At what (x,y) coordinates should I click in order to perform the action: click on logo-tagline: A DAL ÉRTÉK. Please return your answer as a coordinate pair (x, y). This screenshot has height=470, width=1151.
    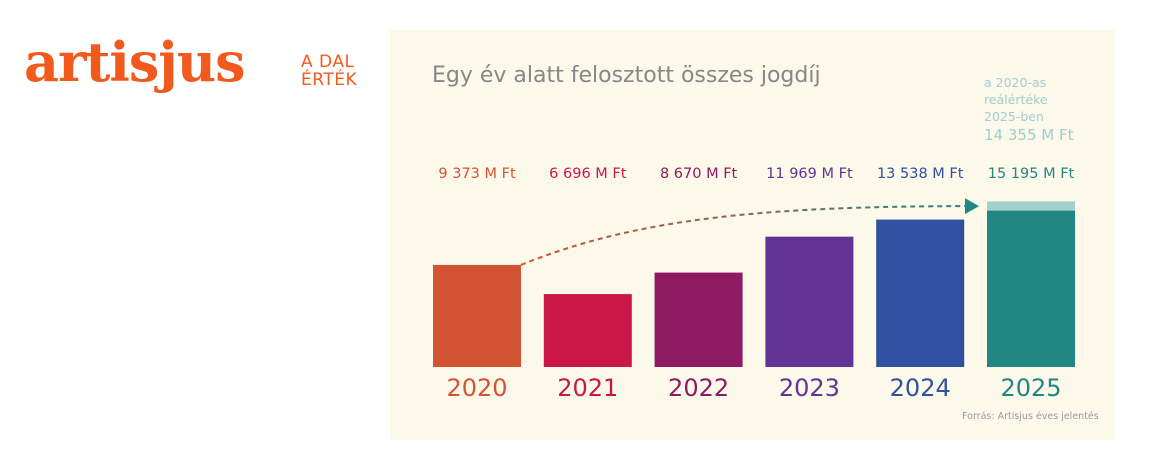
    Looking at the image, I should click on (329, 71).